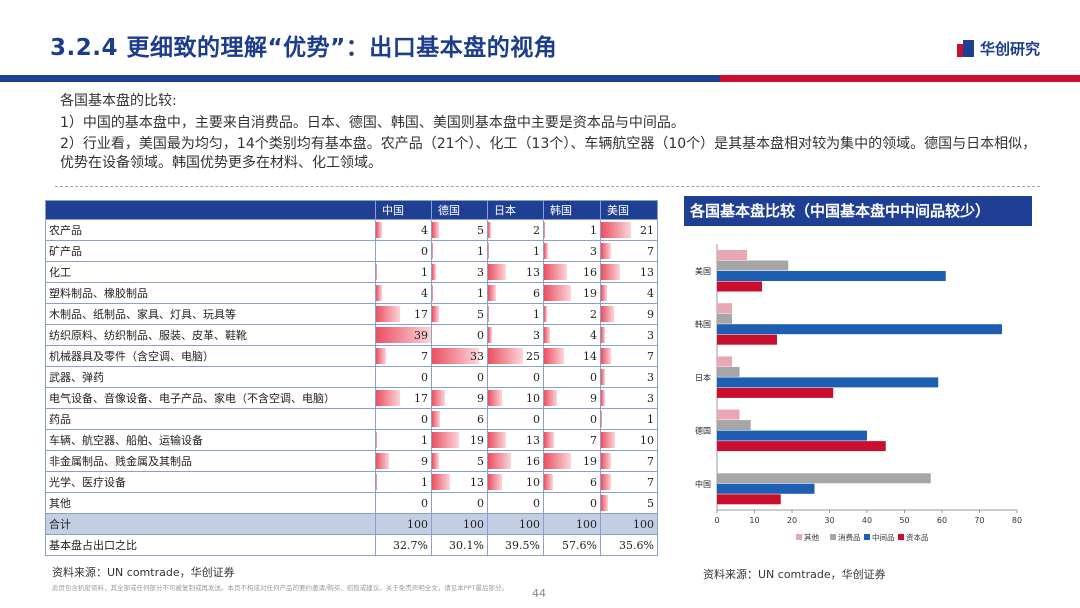  Describe the element at coordinates (849, 537) in the screenshot. I see `legend-label: 消费品` at that location.